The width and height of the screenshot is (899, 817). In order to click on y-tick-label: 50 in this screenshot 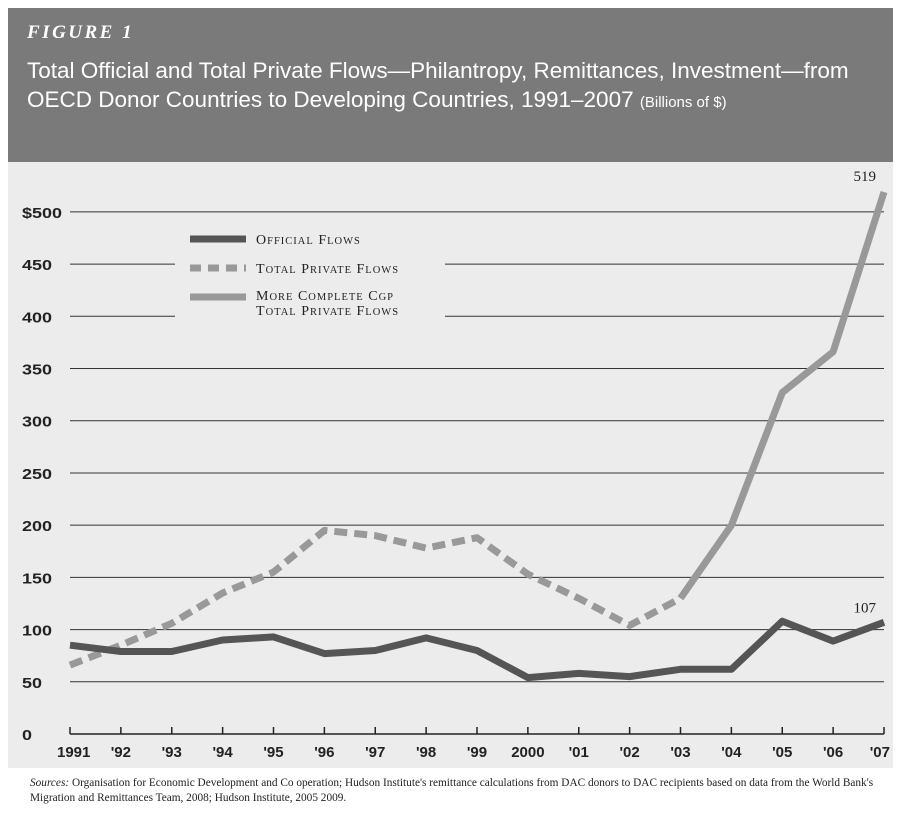, I will do `click(32, 683)`.